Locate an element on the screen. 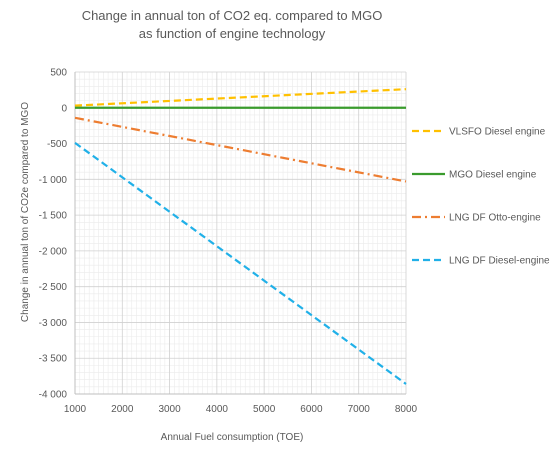  x-tick-label: 1000 is located at coordinates (75, 409).